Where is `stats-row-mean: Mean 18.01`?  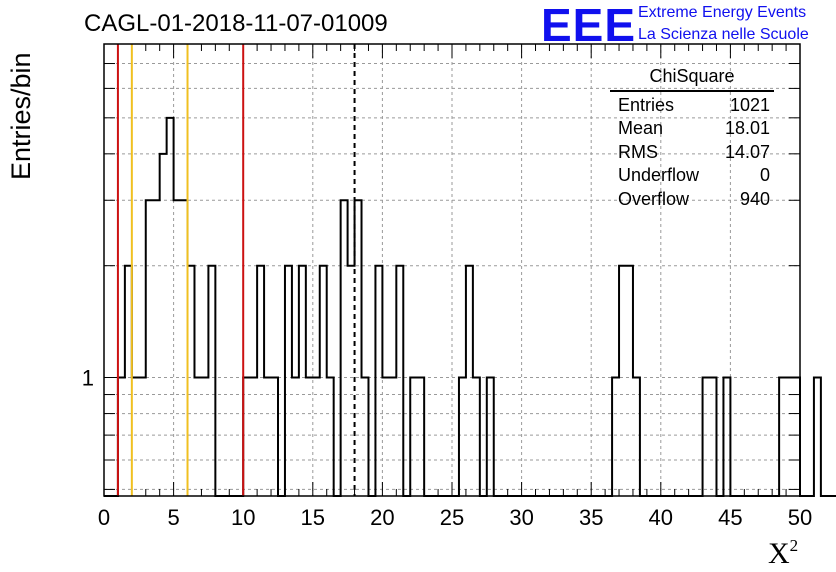 stats-row-mean: Mean 18.01 is located at coordinates (694, 128).